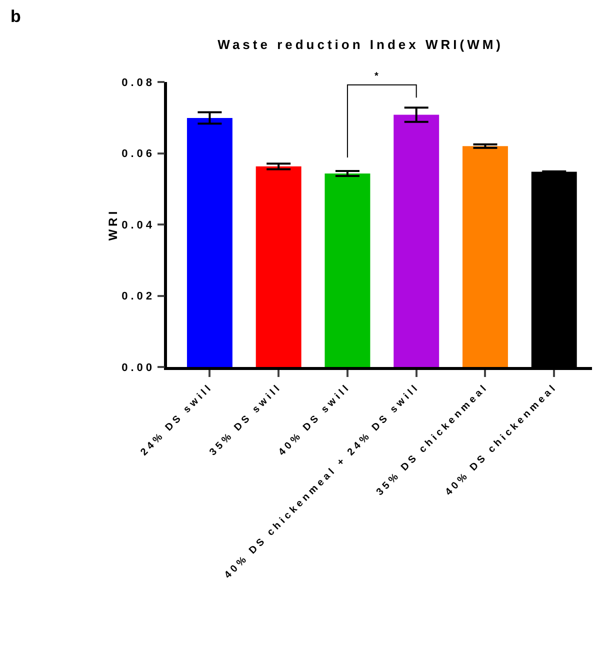  What do you see at coordinates (139, 296) in the screenshot?
I see `y-tick-label: 0.02` at bounding box center [139, 296].